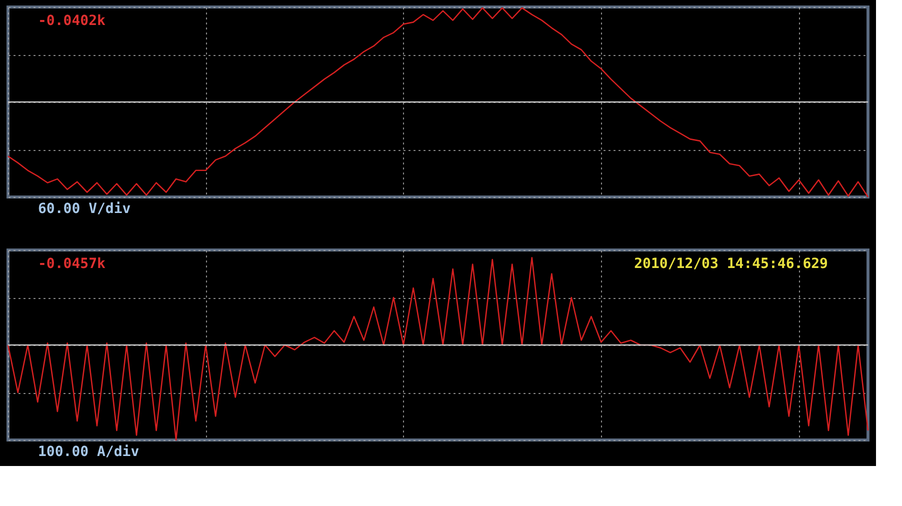 The width and height of the screenshot is (902, 506). What do you see at coordinates (731, 264) in the screenshot?
I see `annotation: 2010/12/03 14:45:46.629` at bounding box center [731, 264].